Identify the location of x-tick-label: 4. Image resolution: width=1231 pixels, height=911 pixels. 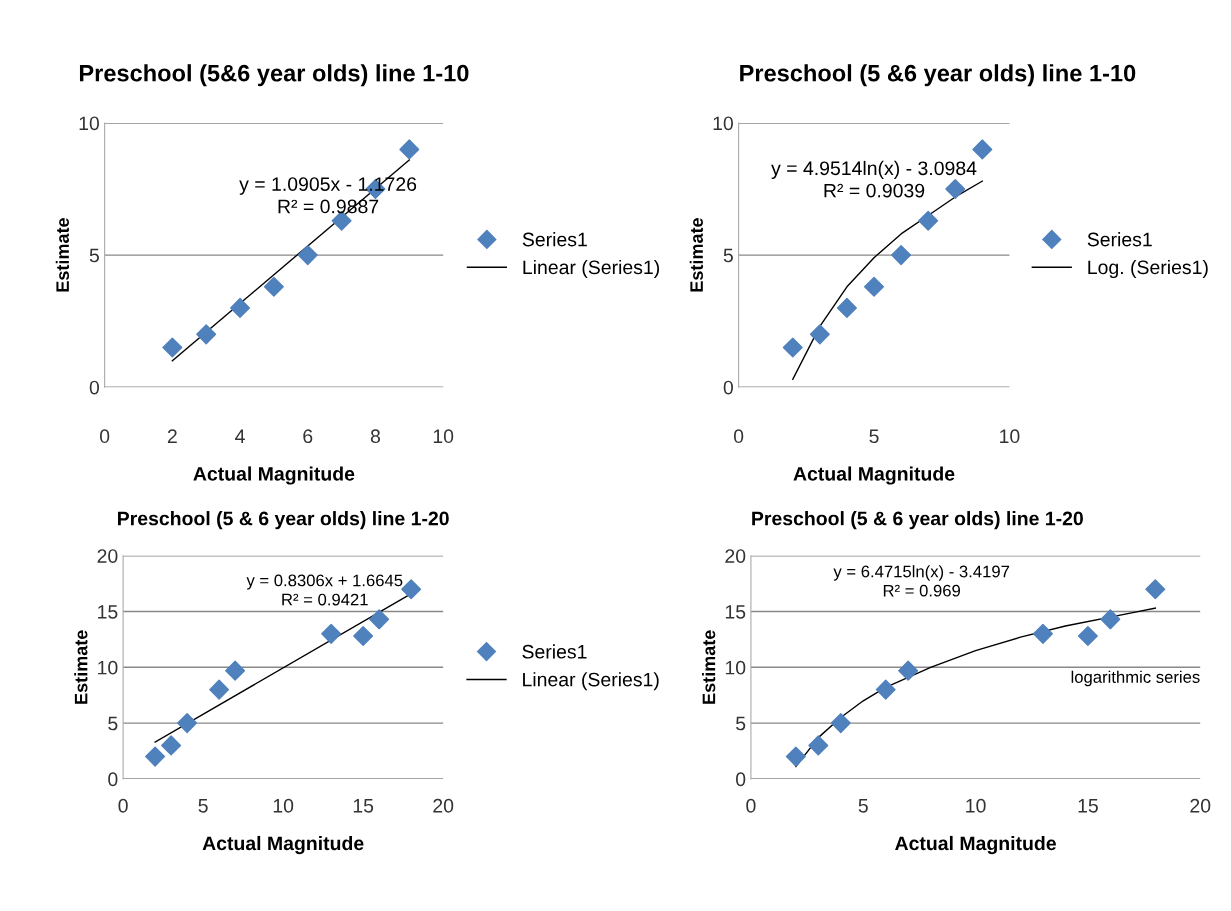
(240, 436).